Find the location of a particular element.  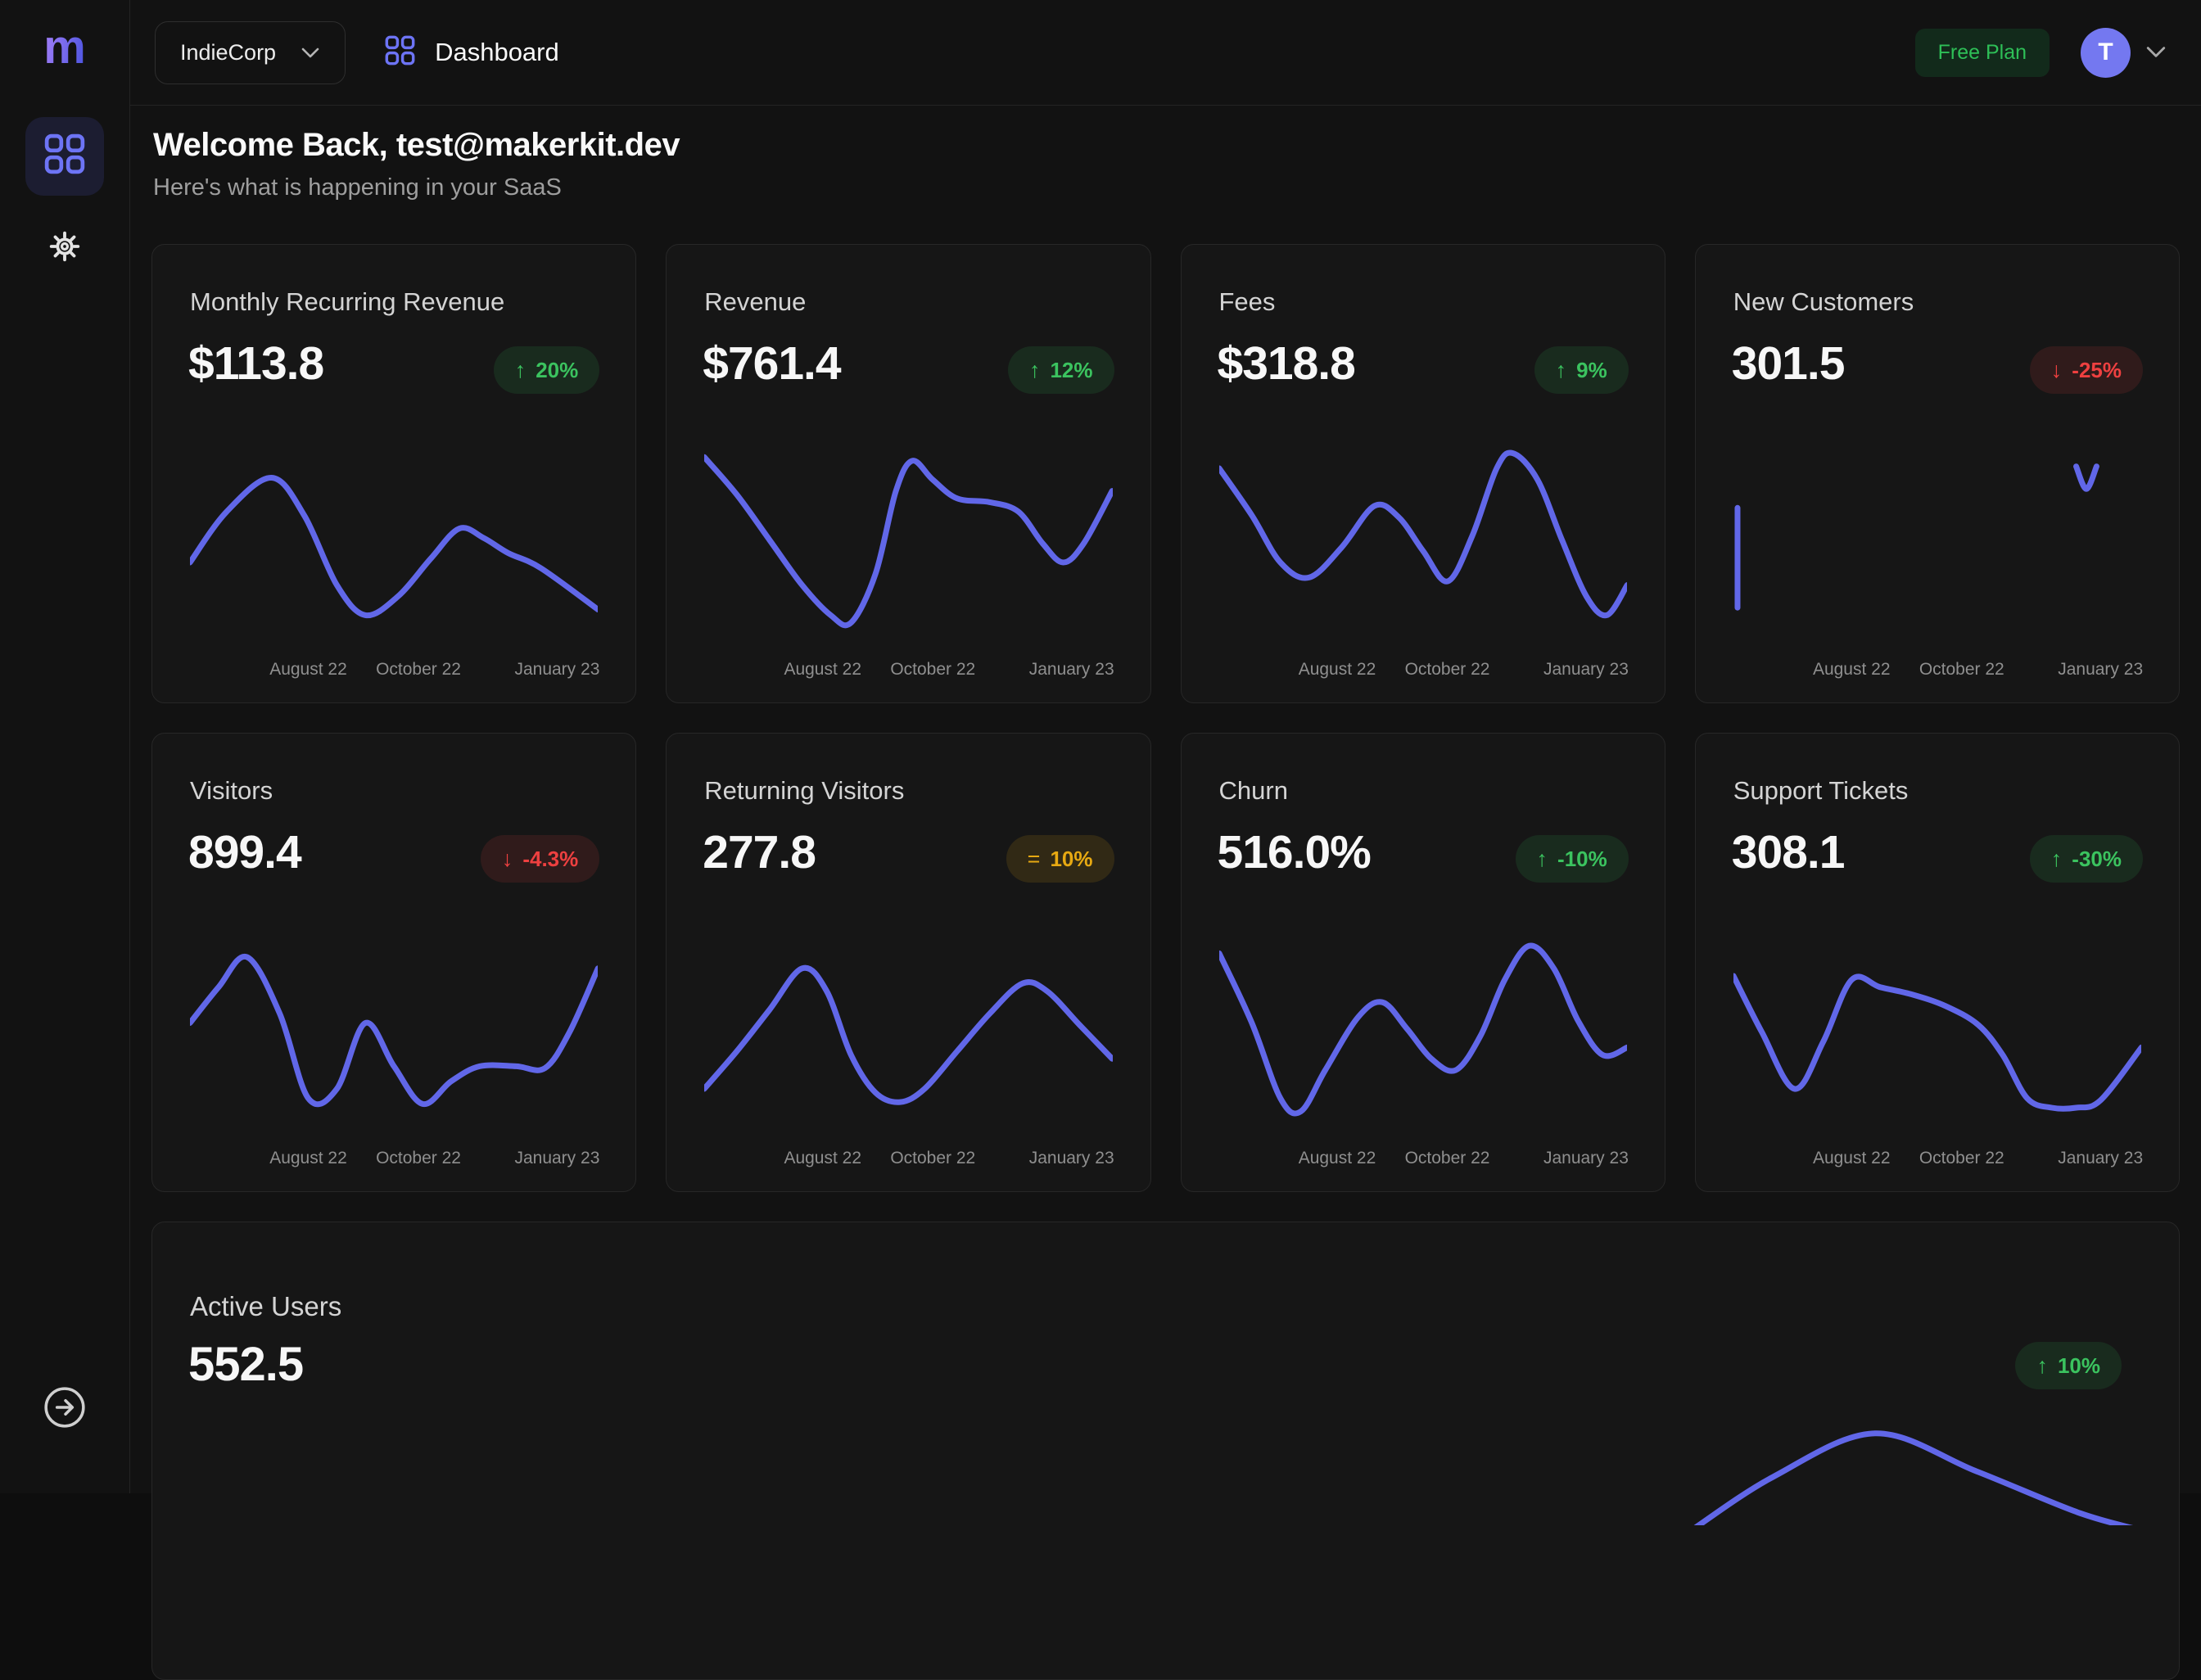

page-title: Dashboard is located at coordinates (497, 52).